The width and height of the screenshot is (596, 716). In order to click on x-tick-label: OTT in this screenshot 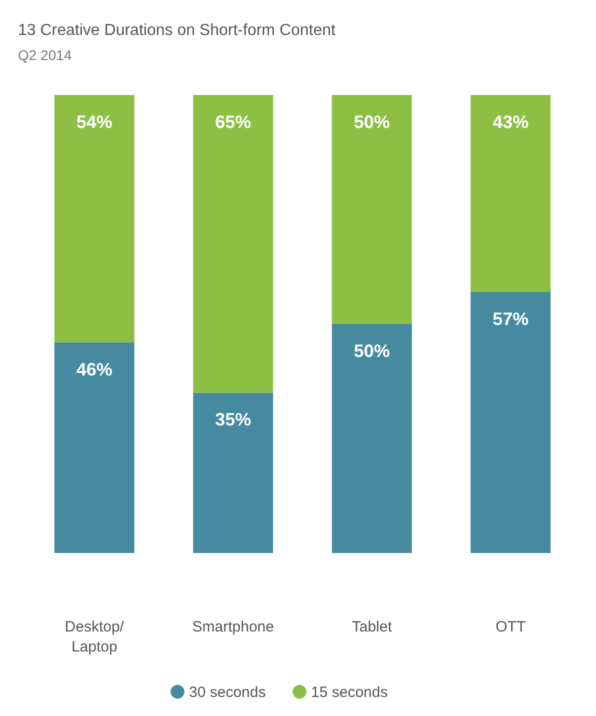, I will do `click(511, 627)`.